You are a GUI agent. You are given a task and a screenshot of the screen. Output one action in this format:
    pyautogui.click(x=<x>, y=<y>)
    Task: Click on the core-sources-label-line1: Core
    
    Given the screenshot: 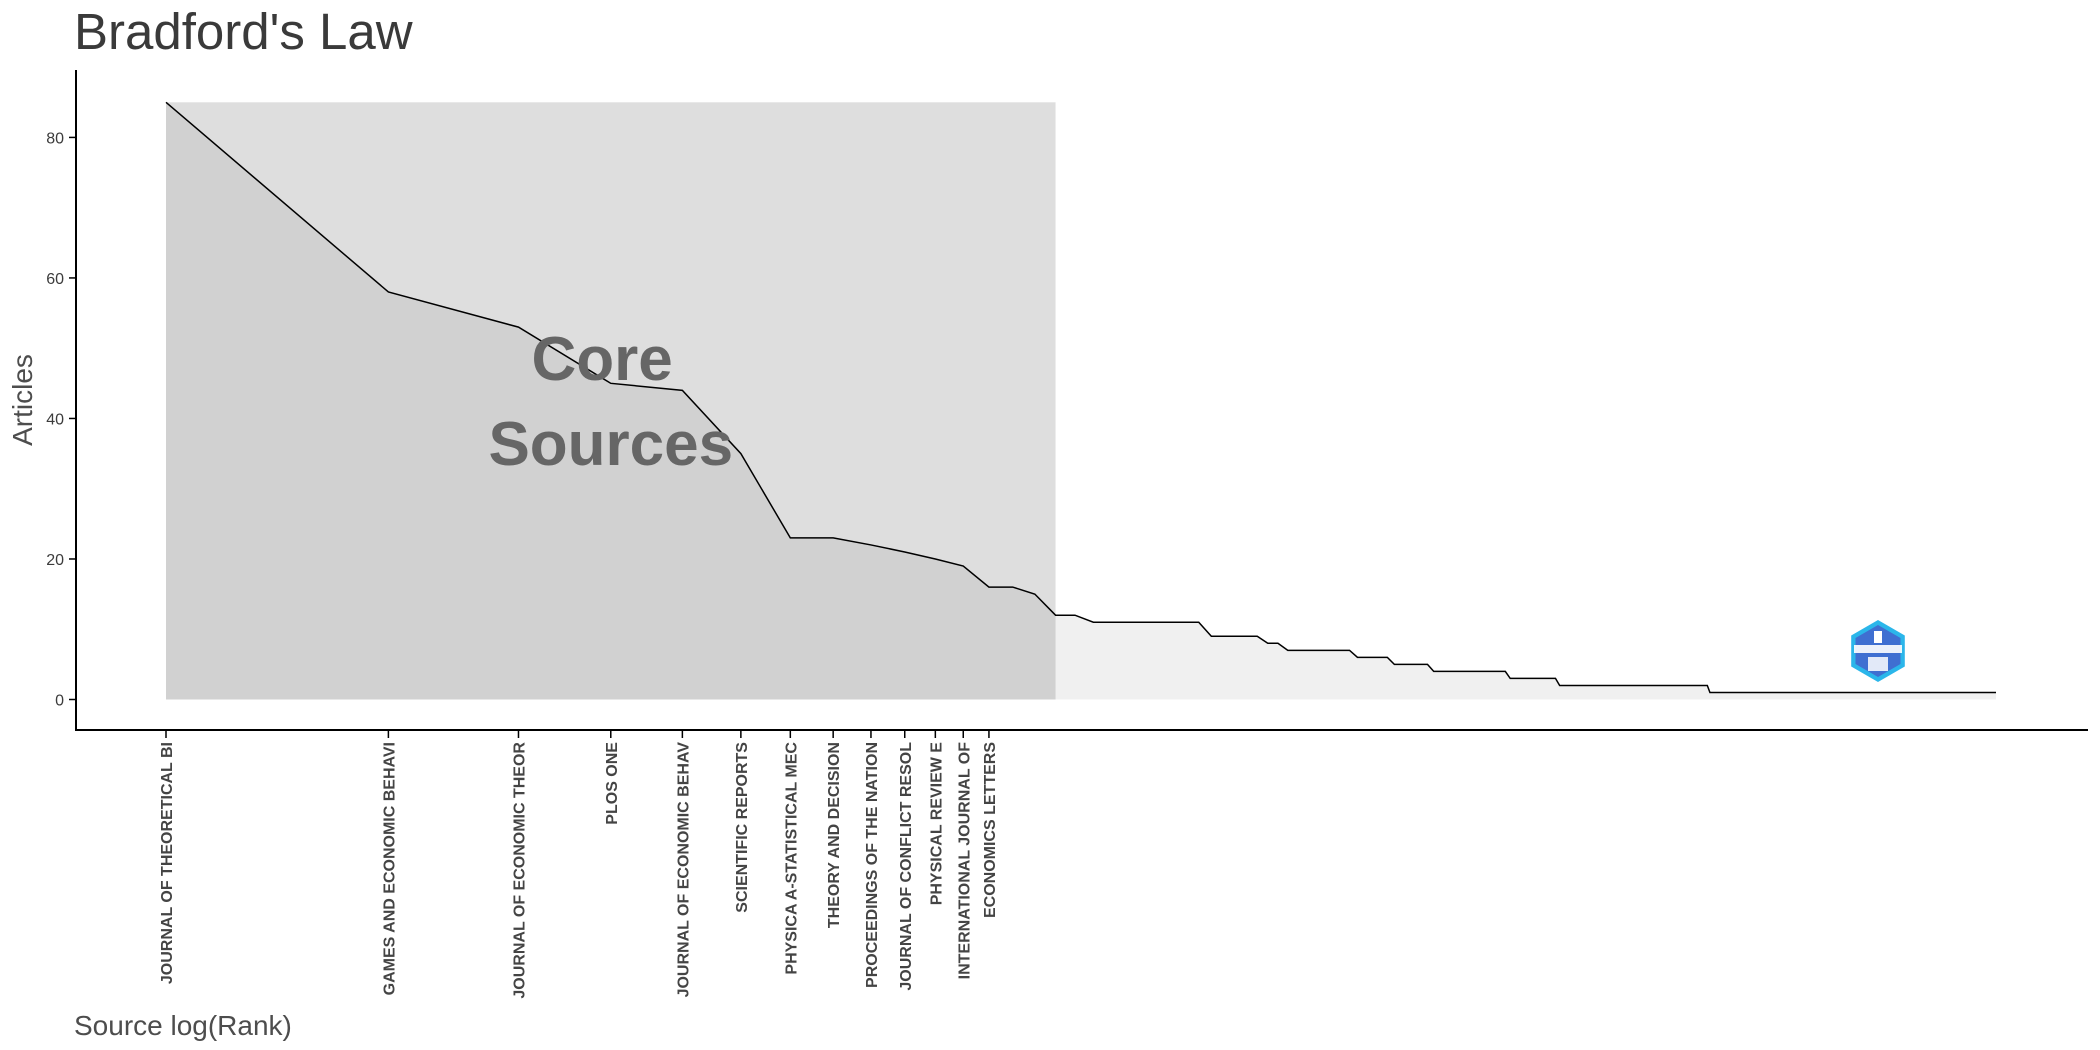 What is the action you would take?
    pyautogui.click(x=602, y=359)
    